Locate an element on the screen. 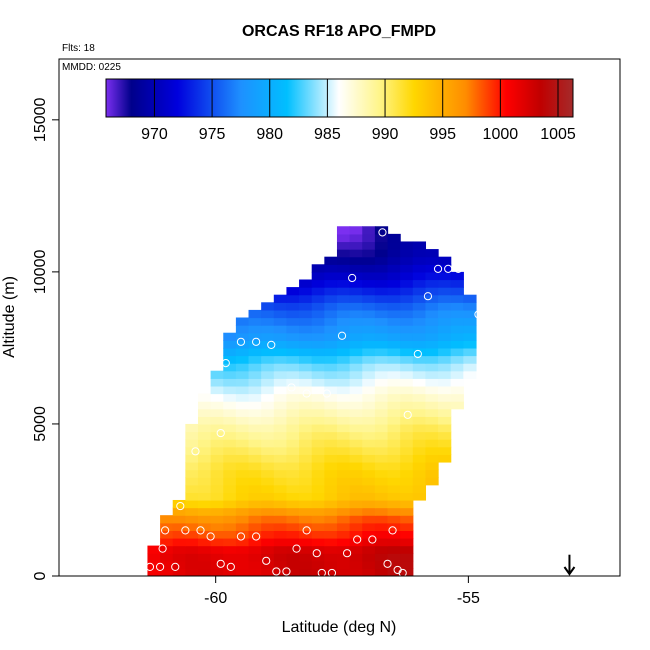 This screenshot has width=650, height=650. colorbar: 970 975 980 985 990 995 1000 1005 is located at coordinates (340, 110).